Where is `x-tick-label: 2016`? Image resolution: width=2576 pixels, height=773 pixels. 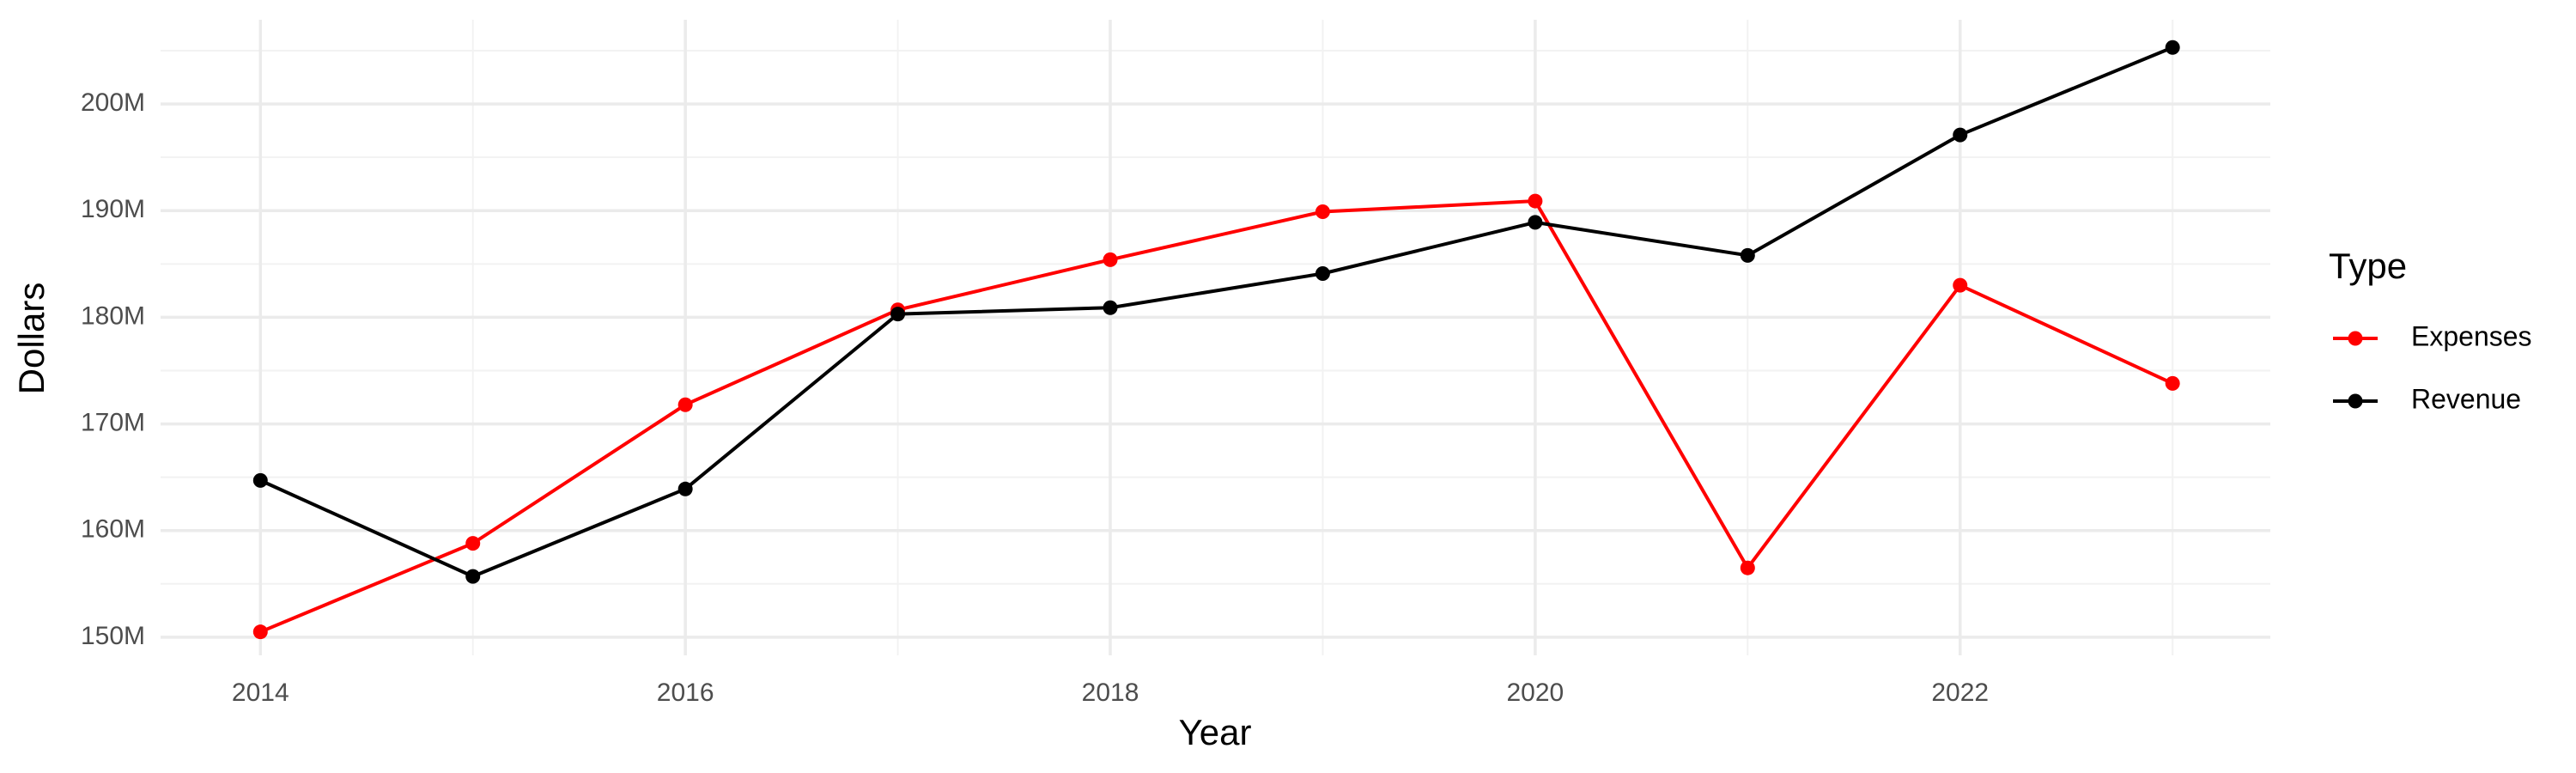 x-tick-label: 2016 is located at coordinates (685, 693).